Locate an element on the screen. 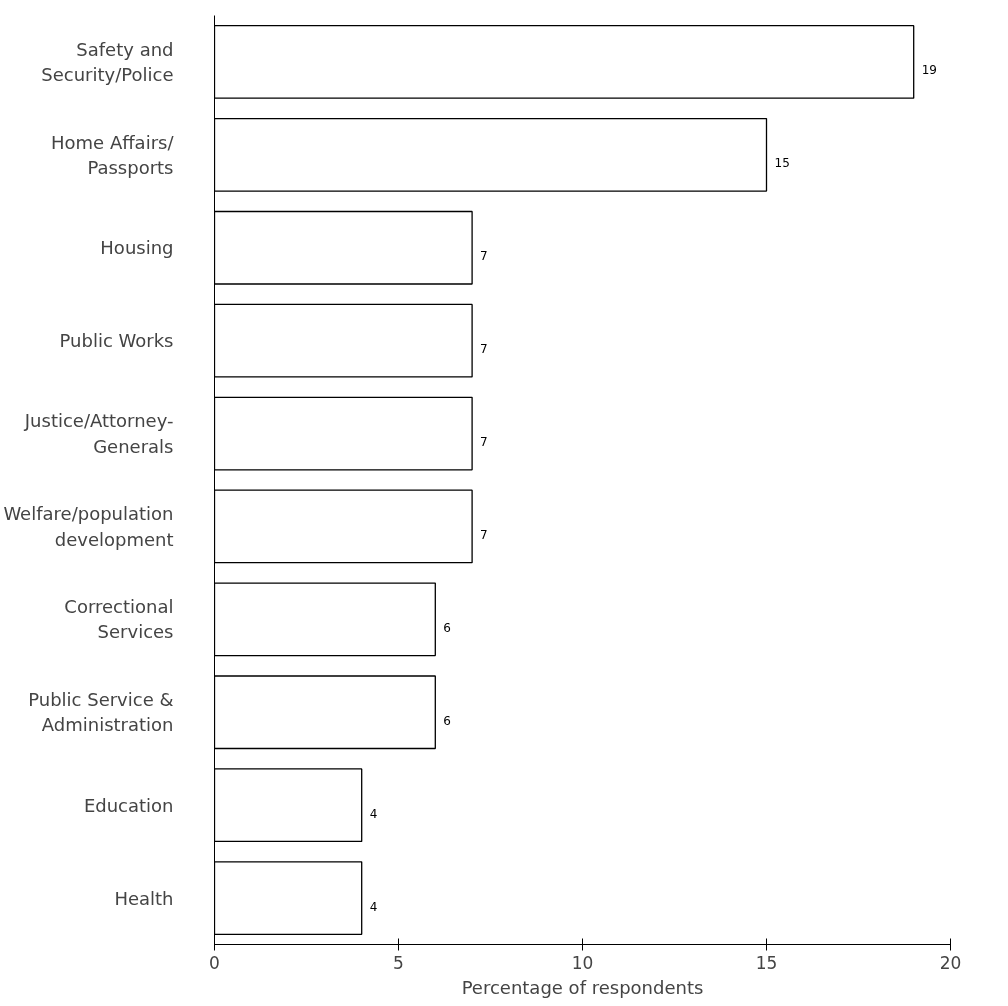 This screenshot has height=1006, width=1008. data-label: 19 is located at coordinates (929, 70).